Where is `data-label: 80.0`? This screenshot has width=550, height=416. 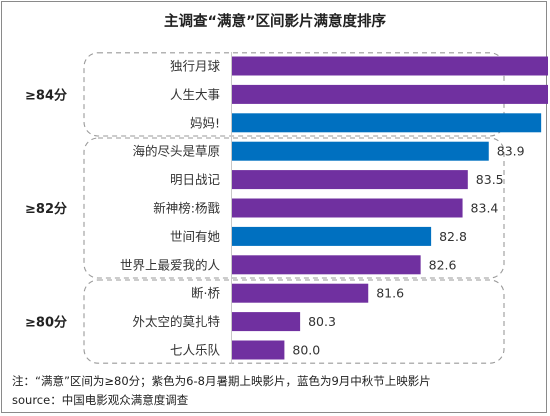
data-label: 80.0 is located at coordinates (306, 350).